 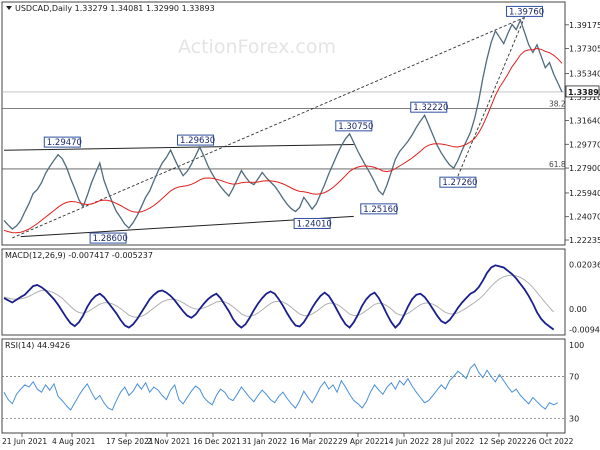 I want to click on swing-label-3: 1.24010, so click(x=314, y=224).